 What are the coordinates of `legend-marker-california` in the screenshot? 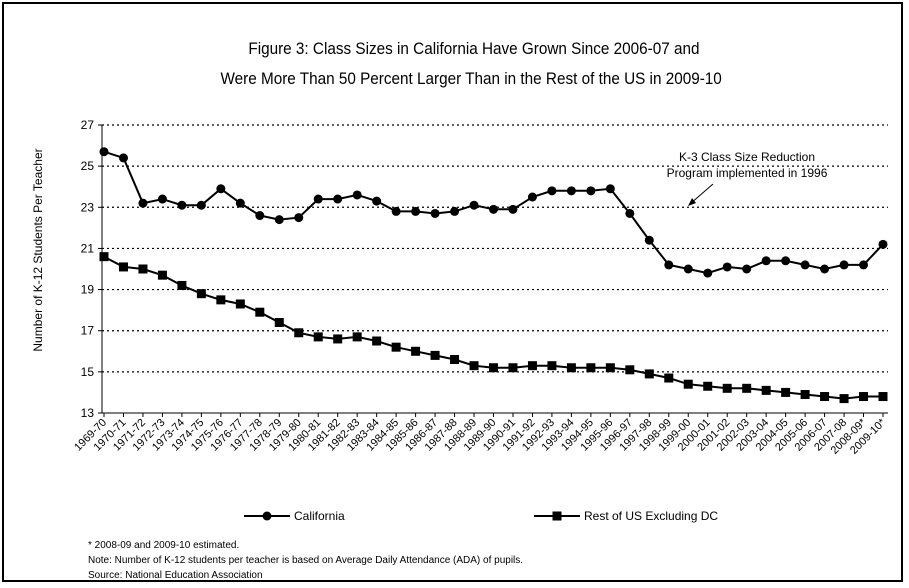 It's located at (267, 516).